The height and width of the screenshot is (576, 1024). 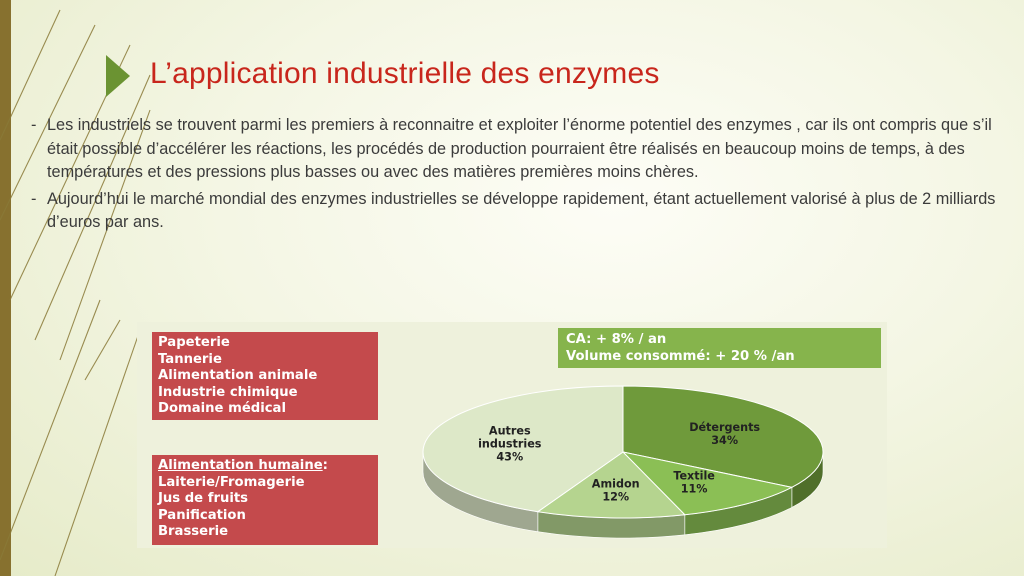 I want to click on sector-item: Alimentation animale, so click(x=238, y=375).